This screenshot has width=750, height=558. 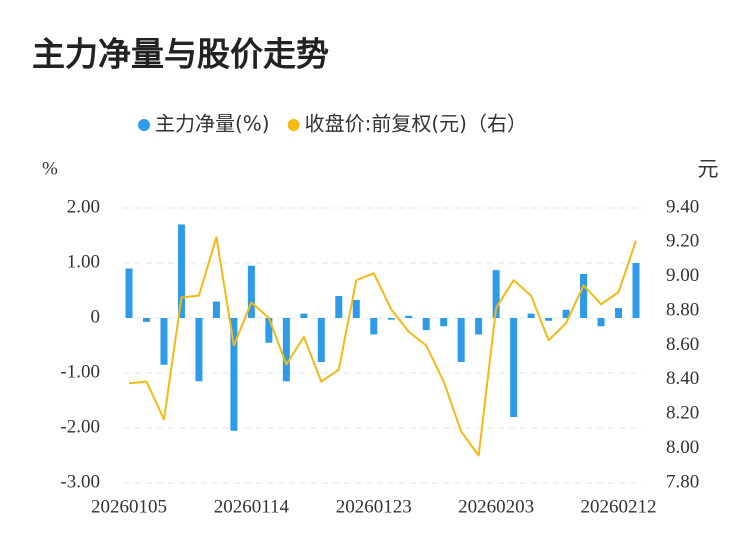 I want to click on y-tick-label: -2.00, so click(x=80, y=426).